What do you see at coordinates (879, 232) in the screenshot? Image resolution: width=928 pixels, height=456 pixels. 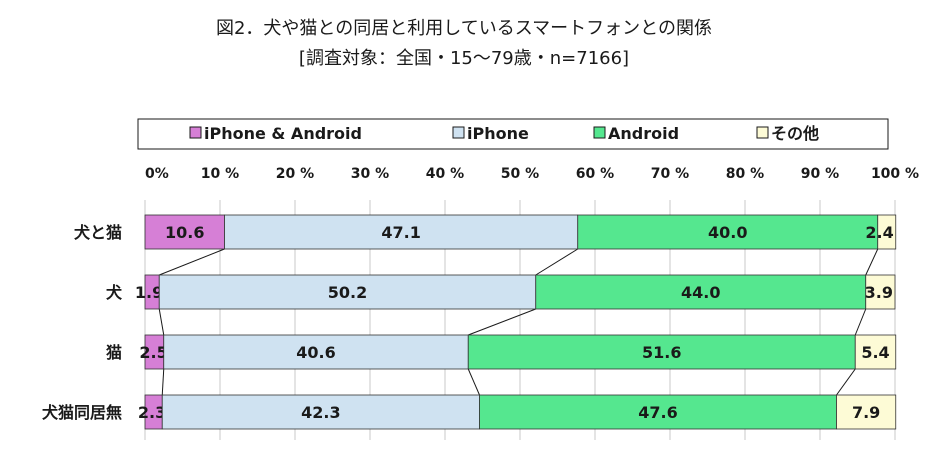 I see `data-label: 2.4` at bounding box center [879, 232].